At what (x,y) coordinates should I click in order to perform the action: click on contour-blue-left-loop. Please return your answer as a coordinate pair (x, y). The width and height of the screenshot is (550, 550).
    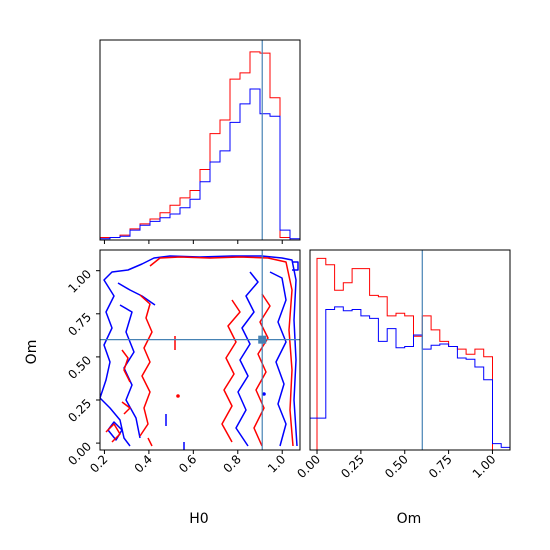
    Looking at the image, I should click on (115, 431).